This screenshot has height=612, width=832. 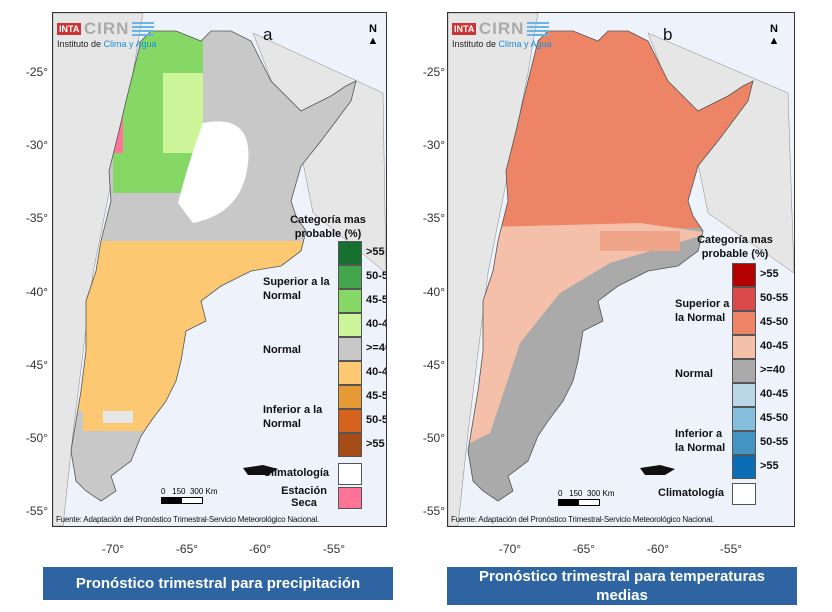 What do you see at coordinates (213, 172) in the screenshot?
I see `region-climatology` at bounding box center [213, 172].